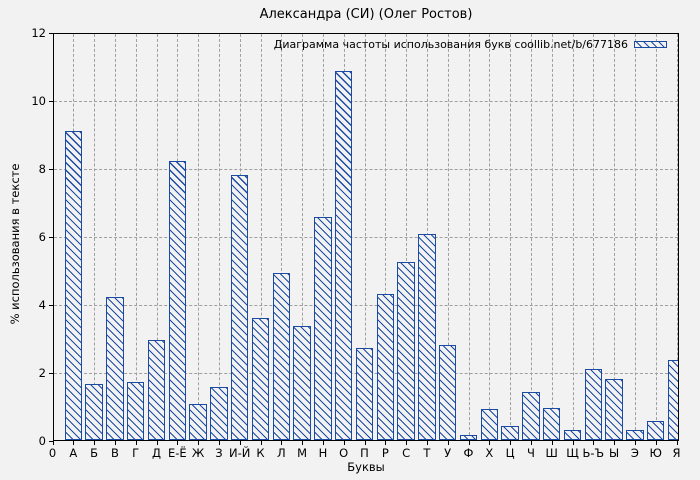 This screenshot has height=480, width=700. Describe the element at coordinates (489, 453) in the screenshot. I see `x-tick-label-Х: Х` at that location.